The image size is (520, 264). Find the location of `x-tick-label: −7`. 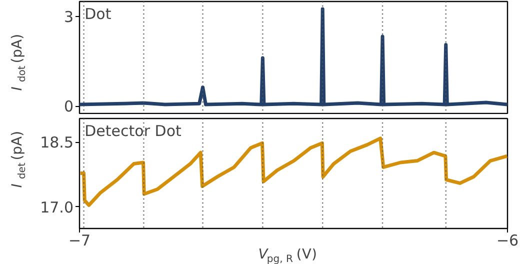

x-tick-label: −7 is located at coordinates (79, 241).